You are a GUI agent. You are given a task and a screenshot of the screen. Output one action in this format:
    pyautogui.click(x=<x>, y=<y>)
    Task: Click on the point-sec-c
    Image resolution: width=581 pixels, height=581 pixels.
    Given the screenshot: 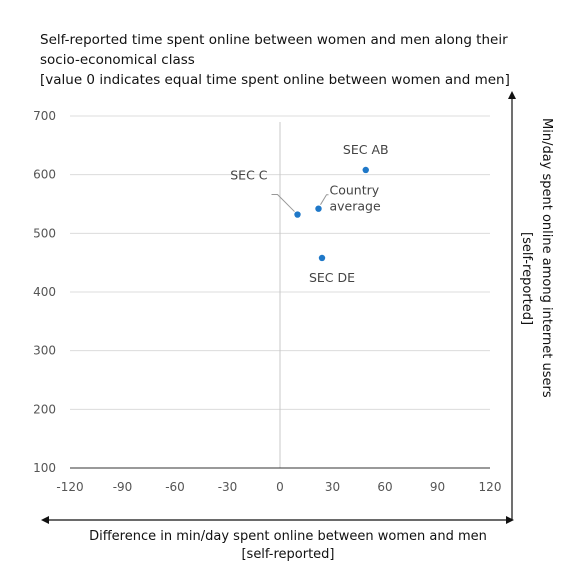 What is the action you would take?
    pyautogui.click(x=297, y=214)
    